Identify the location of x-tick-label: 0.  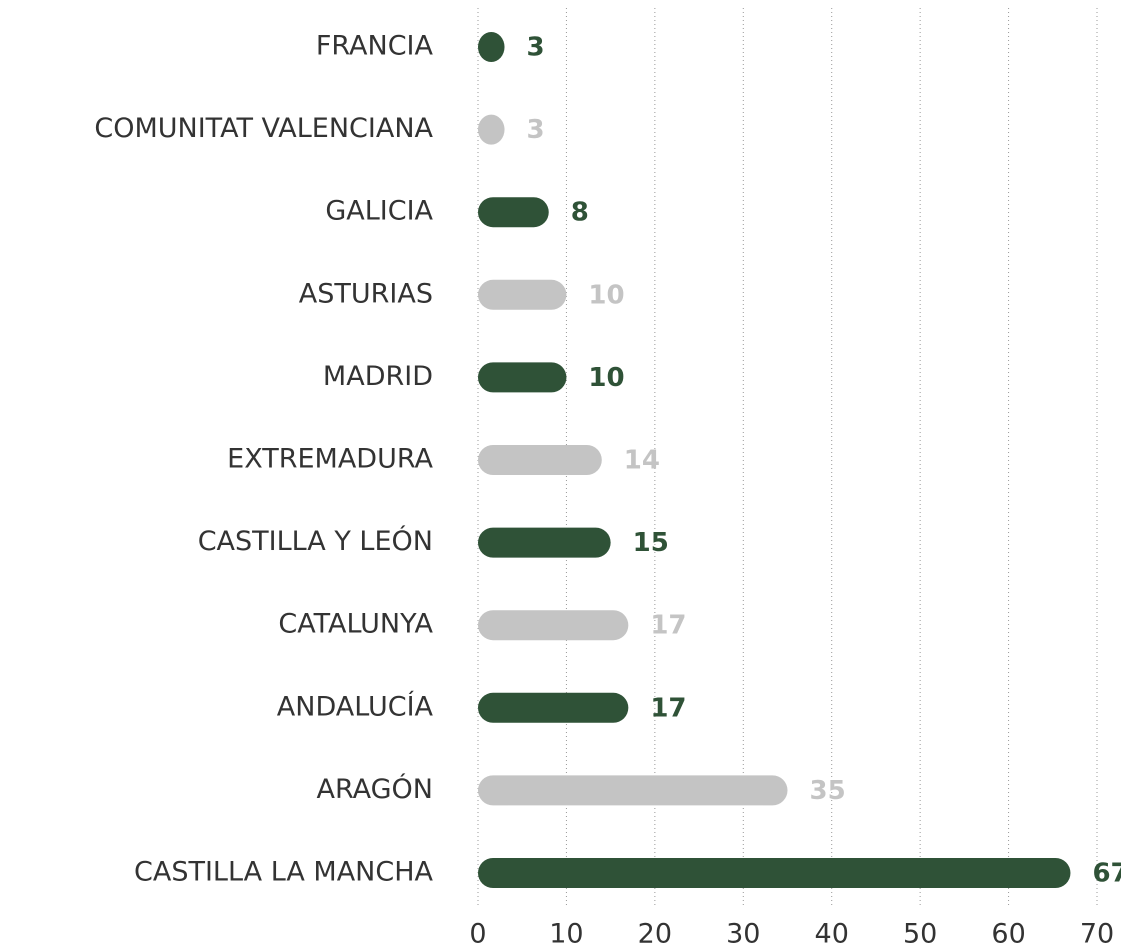
(477, 933).